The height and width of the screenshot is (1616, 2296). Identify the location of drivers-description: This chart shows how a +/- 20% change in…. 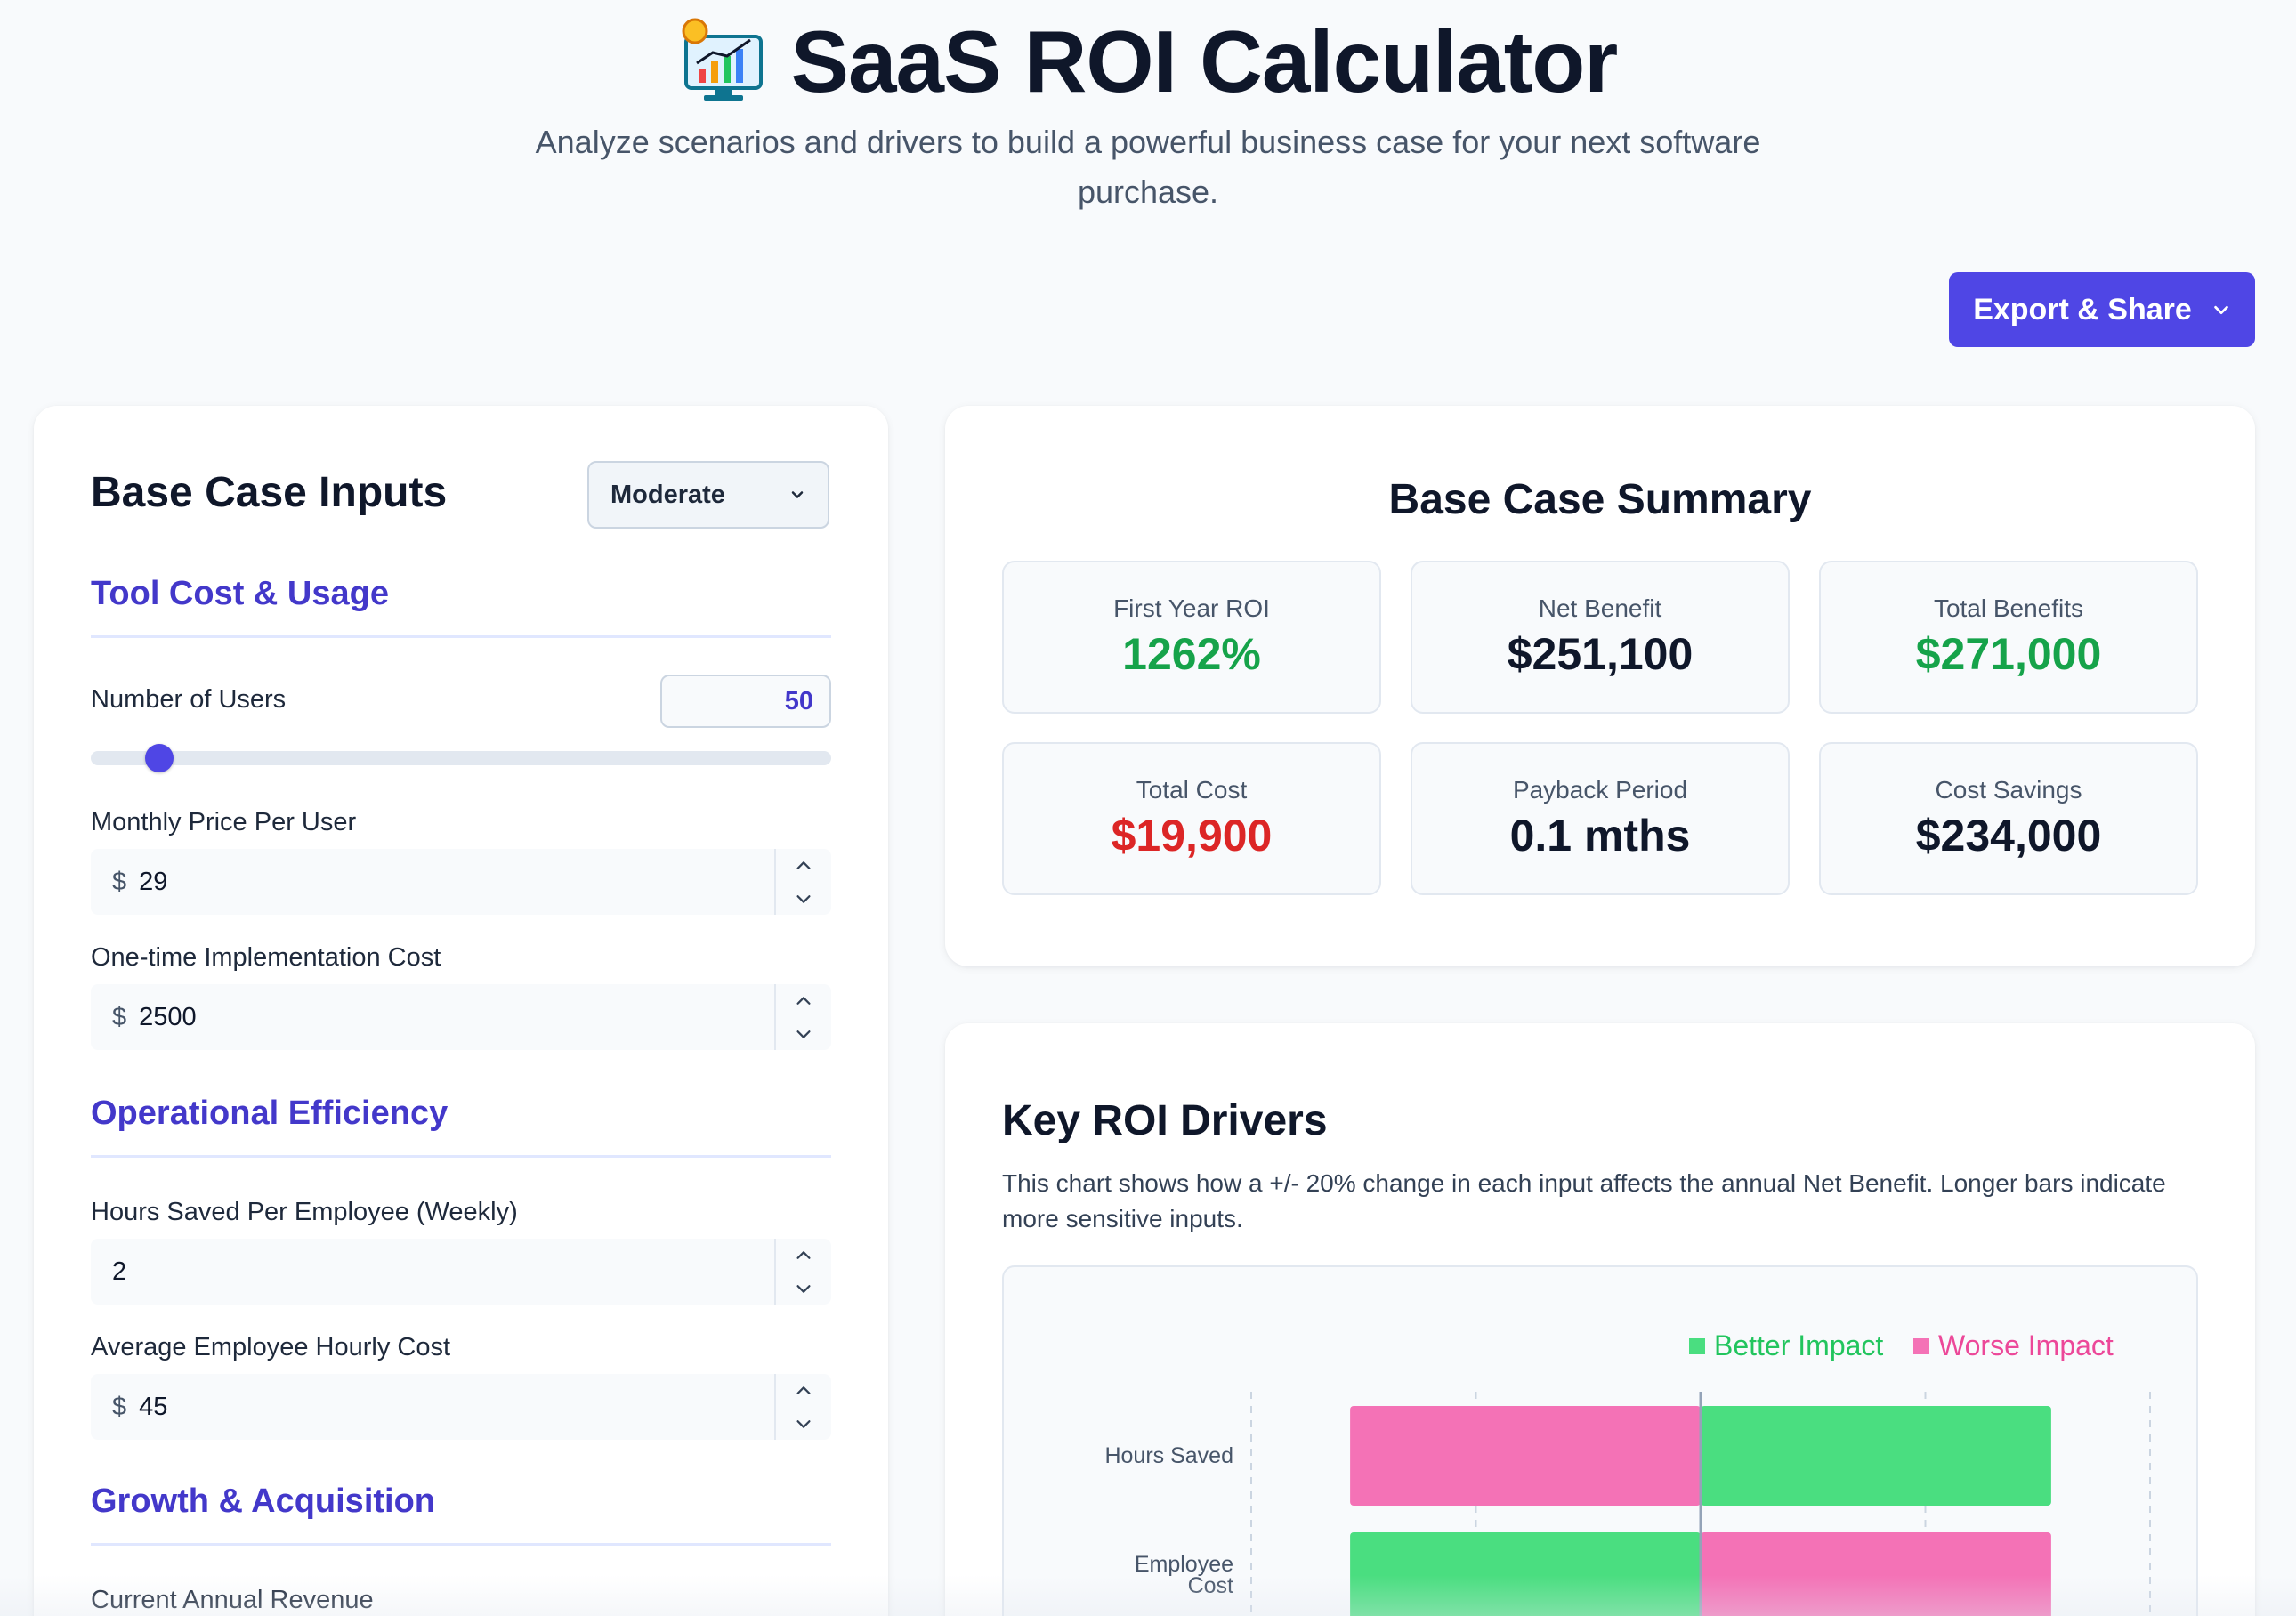
(1584, 1201).